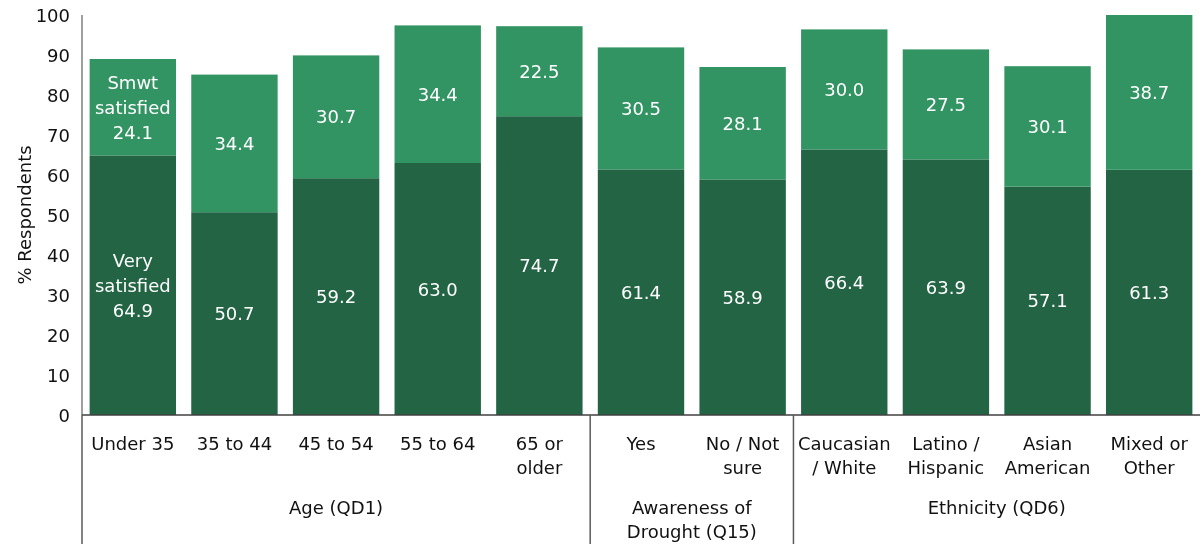 This screenshot has height=544, width=1202. Describe the element at coordinates (58, 55) in the screenshot. I see `y-tick-label: 90` at that location.